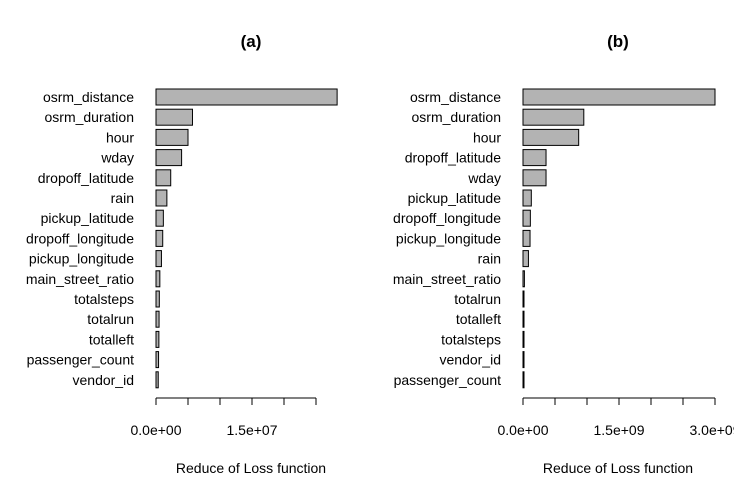  Describe the element at coordinates (224, 417) in the screenshot. I see `x-axis: 0.0e+00 1.5e+07` at that location.